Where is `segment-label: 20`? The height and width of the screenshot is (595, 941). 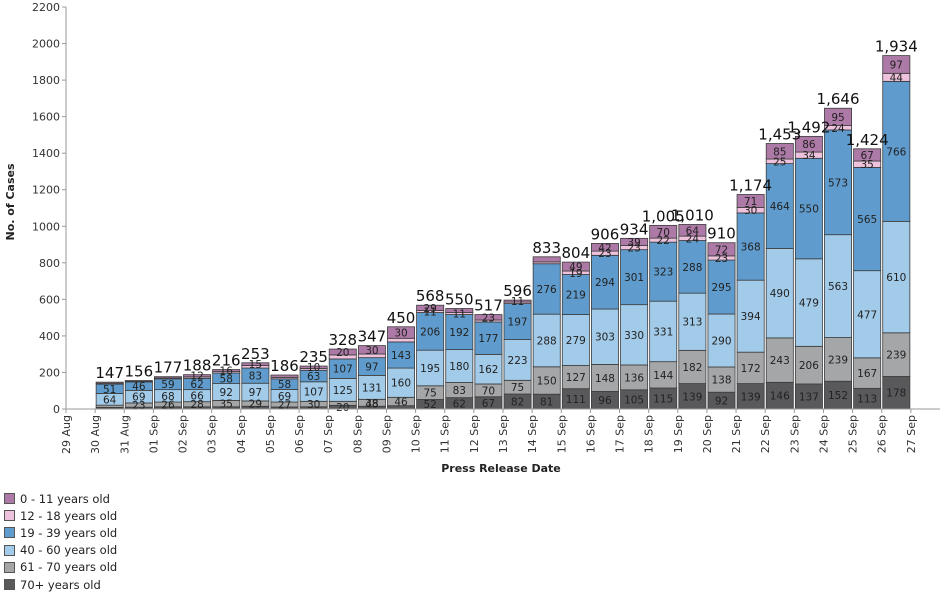
segment-label: 20 is located at coordinates (342, 353).